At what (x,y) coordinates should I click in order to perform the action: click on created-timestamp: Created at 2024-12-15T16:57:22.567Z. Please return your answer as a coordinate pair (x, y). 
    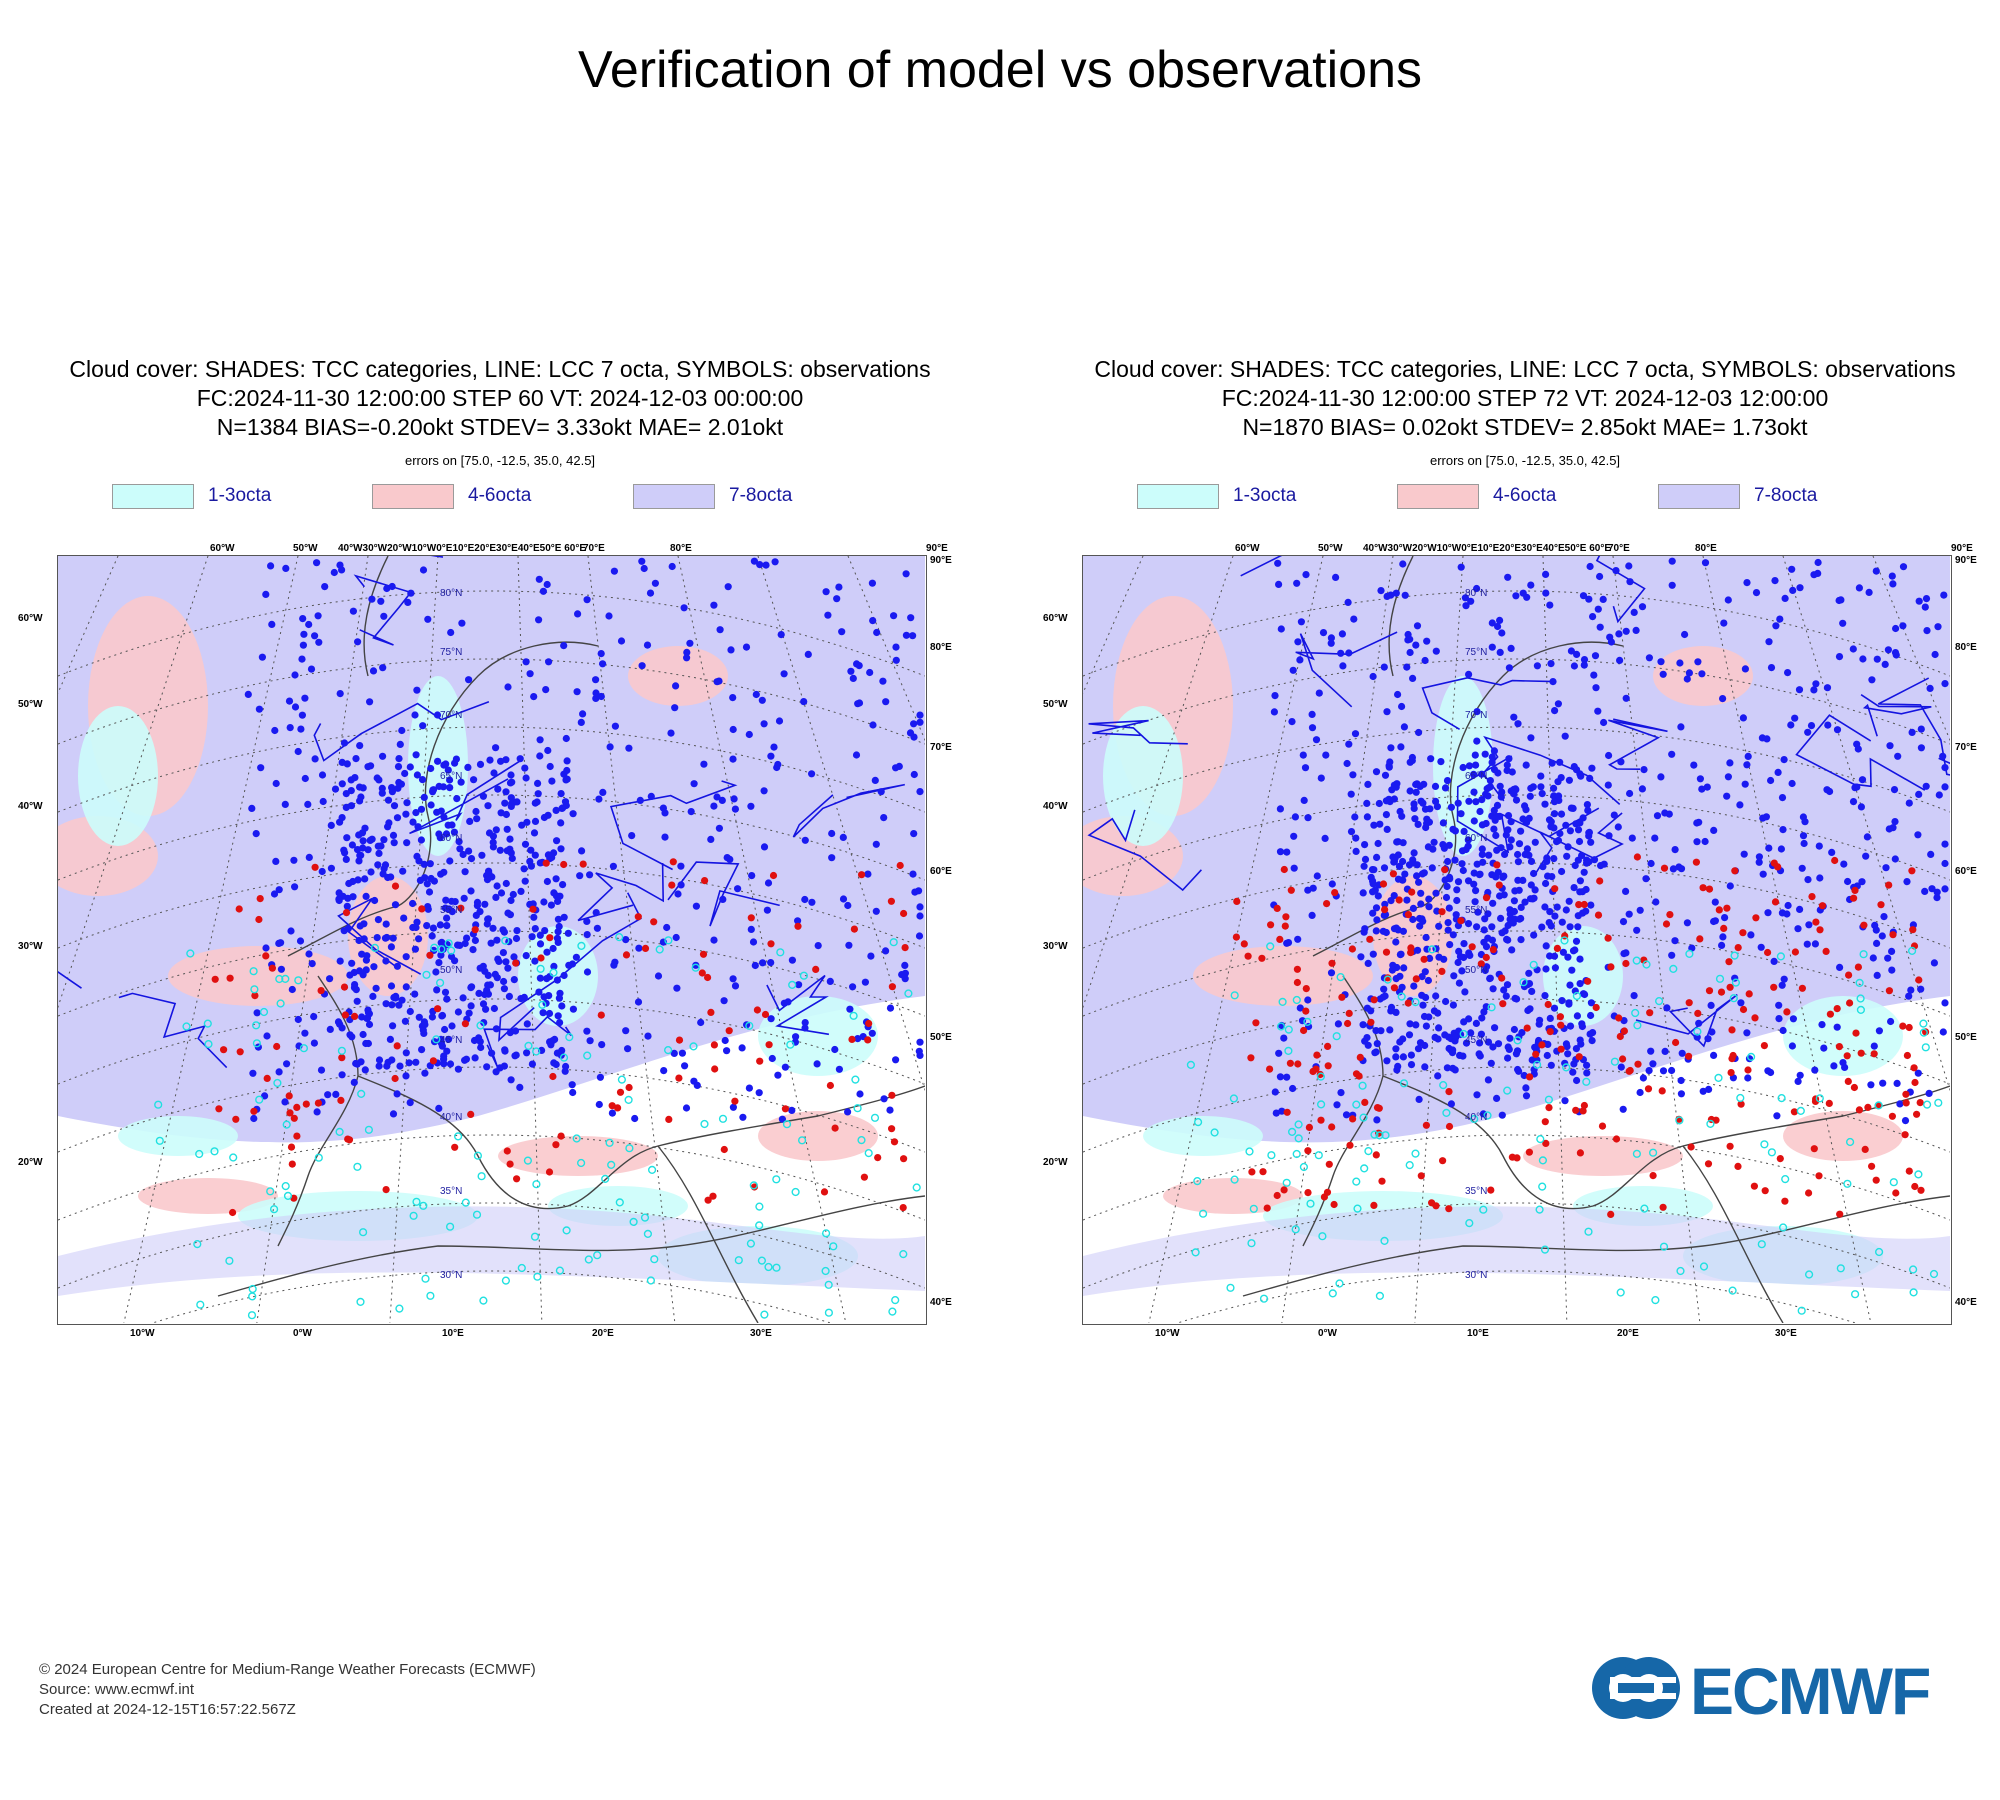
    Looking at the image, I should click on (167, 1709).